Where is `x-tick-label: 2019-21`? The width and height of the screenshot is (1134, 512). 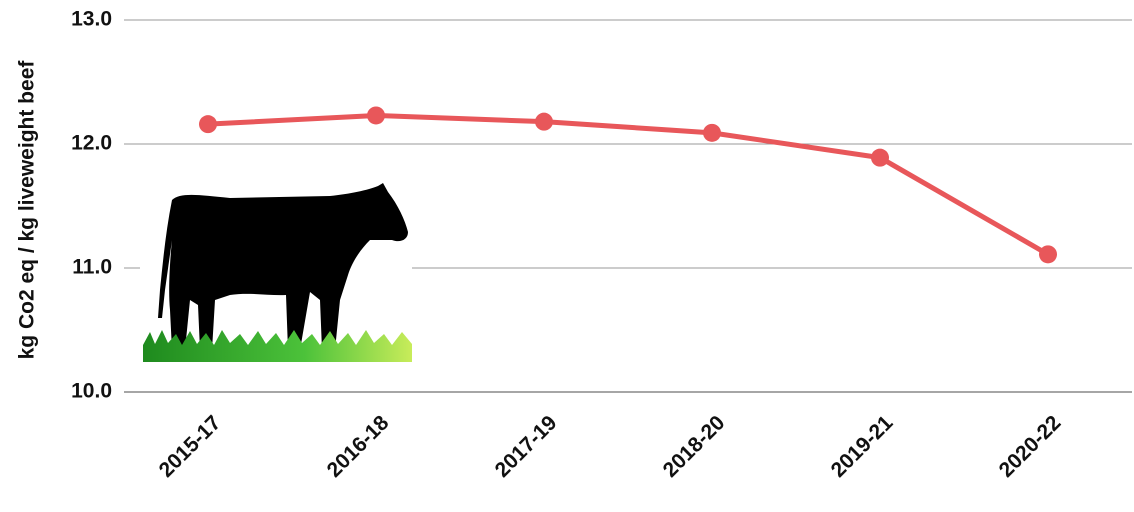 x-tick-label: 2019-21 is located at coordinates (862, 446).